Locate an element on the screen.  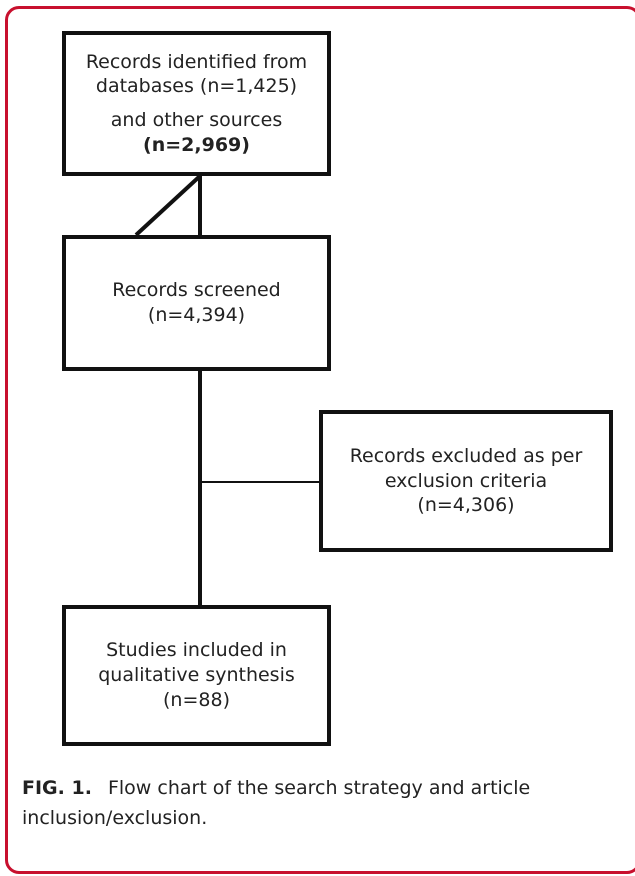
records-excluded-line3: (n=4,306) is located at coordinates (466, 505).